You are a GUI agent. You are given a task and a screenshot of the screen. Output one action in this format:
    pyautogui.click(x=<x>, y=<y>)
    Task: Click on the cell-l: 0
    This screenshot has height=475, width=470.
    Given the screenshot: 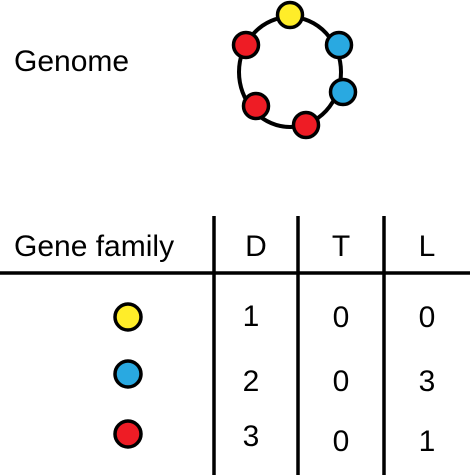 What is the action you would take?
    pyautogui.click(x=427, y=317)
    